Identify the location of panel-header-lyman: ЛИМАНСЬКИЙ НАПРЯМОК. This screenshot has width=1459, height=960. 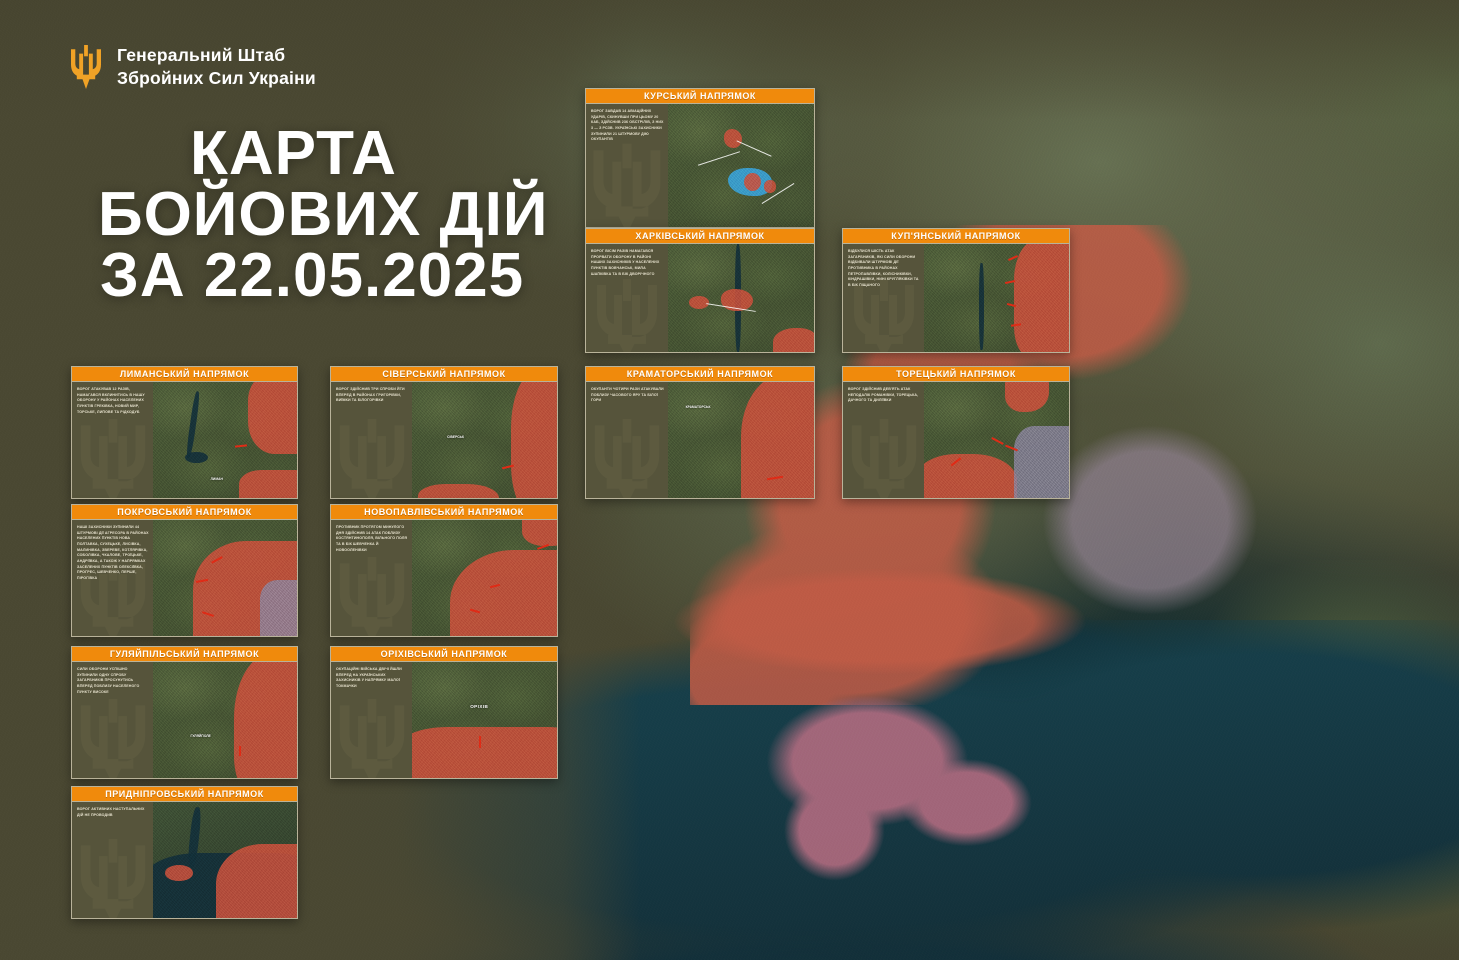
(184, 374).